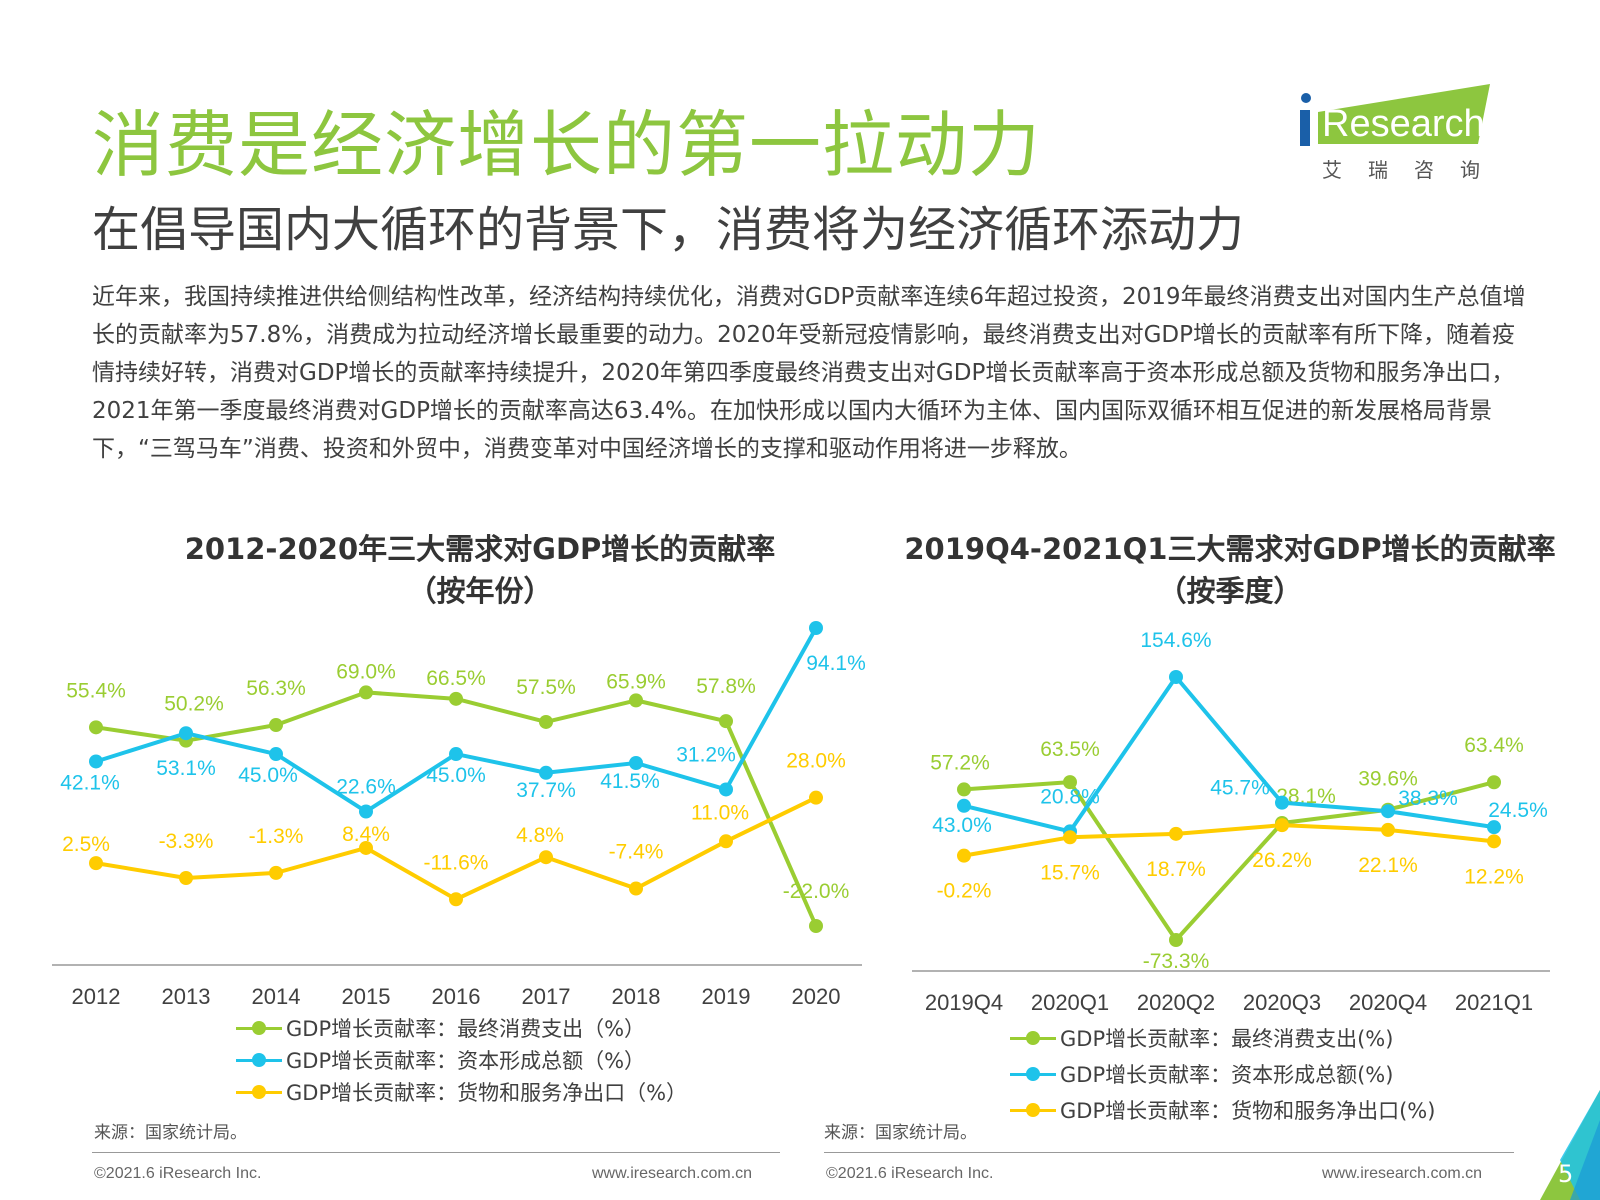 The height and width of the screenshot is (1200, 1600). Describe the element at coordinates (636, 681) in the screenshot. I see `yearly-data-label-consumption: 65.9%` at that location.